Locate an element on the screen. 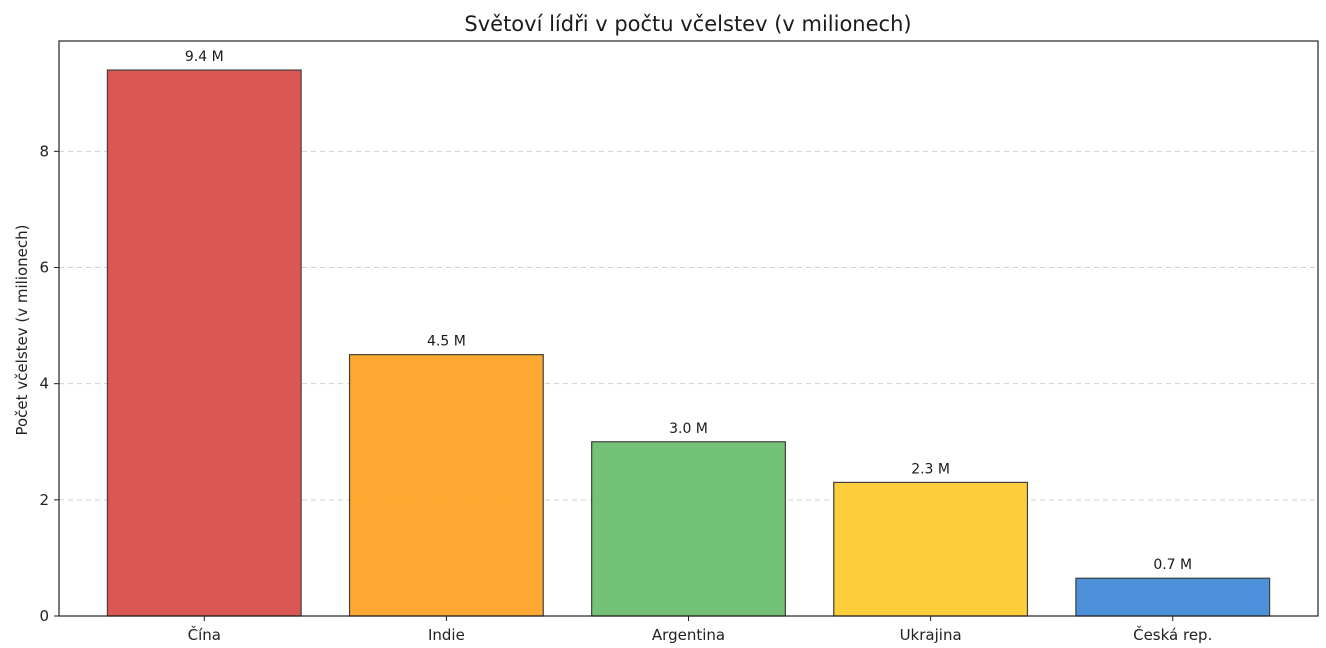 The image size is (1326, 648). y-tick-label: 6 is located at coordinates (44, 268).